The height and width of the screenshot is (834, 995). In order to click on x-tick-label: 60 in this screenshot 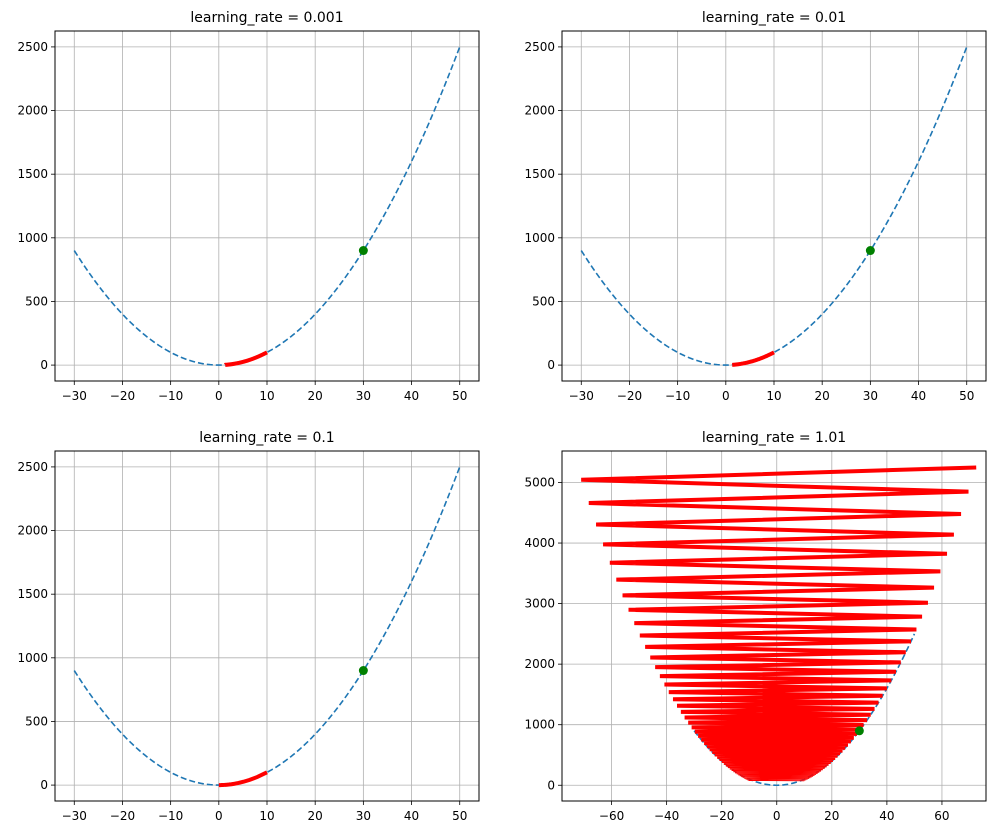, I will do `click(941, 816)`.